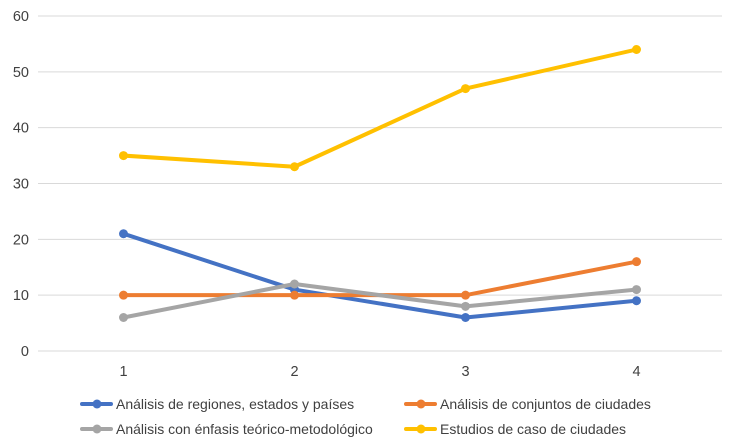  I want to click on x-tick-label: 1, so click(123, 372).